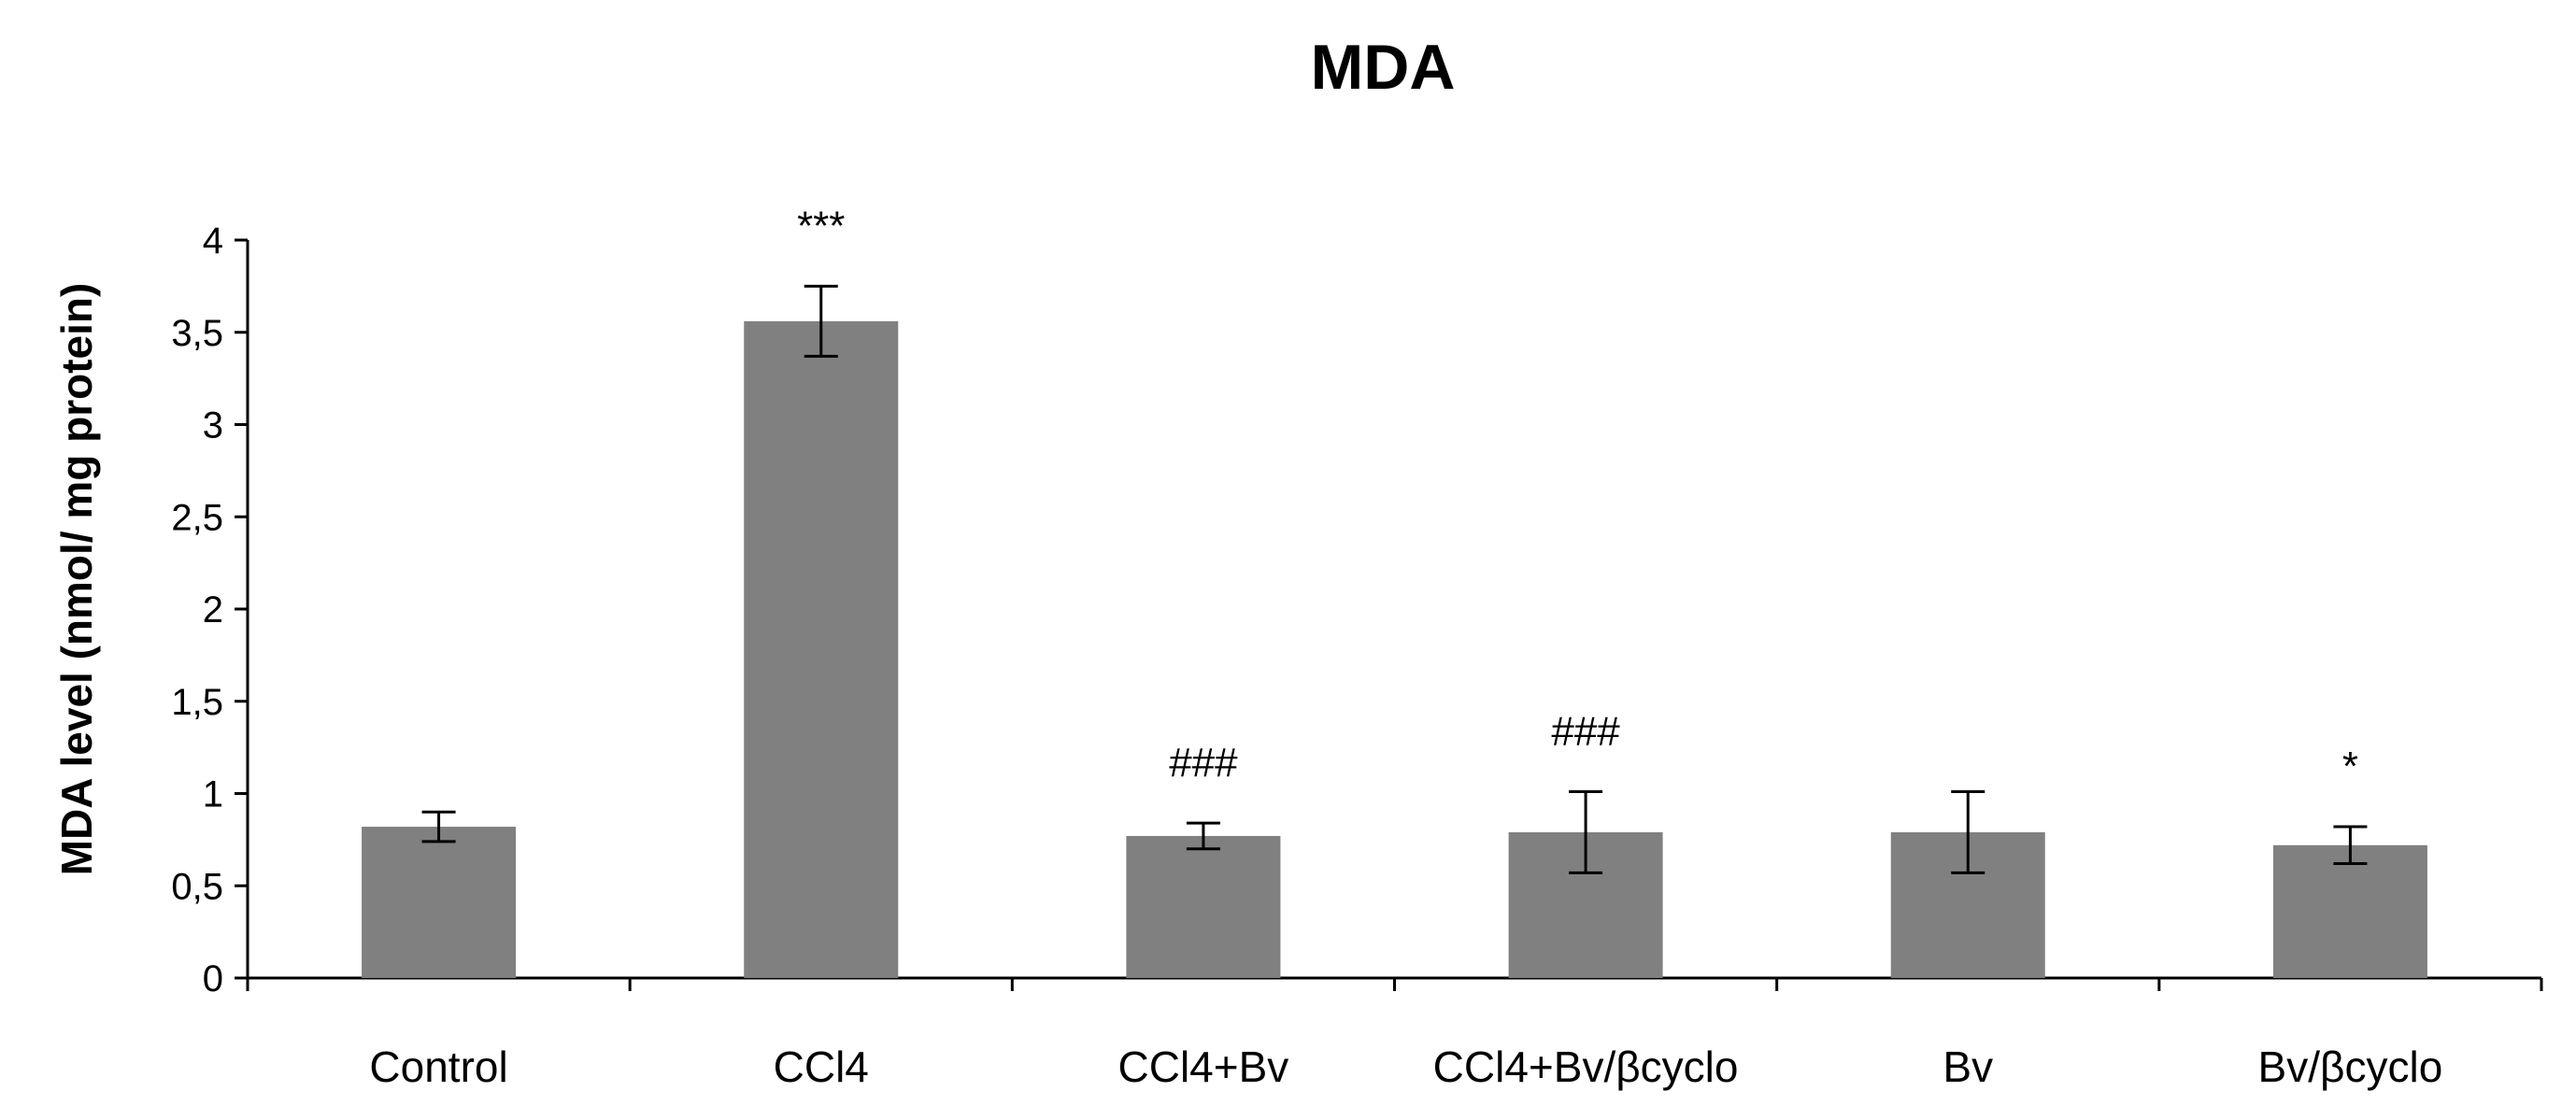 The width and height of the screenshot is (2576, 1120). What do you see at coordinates (1395, 983) in the screenshot?
I see `x-axis` at bounding box center [1395, 983].